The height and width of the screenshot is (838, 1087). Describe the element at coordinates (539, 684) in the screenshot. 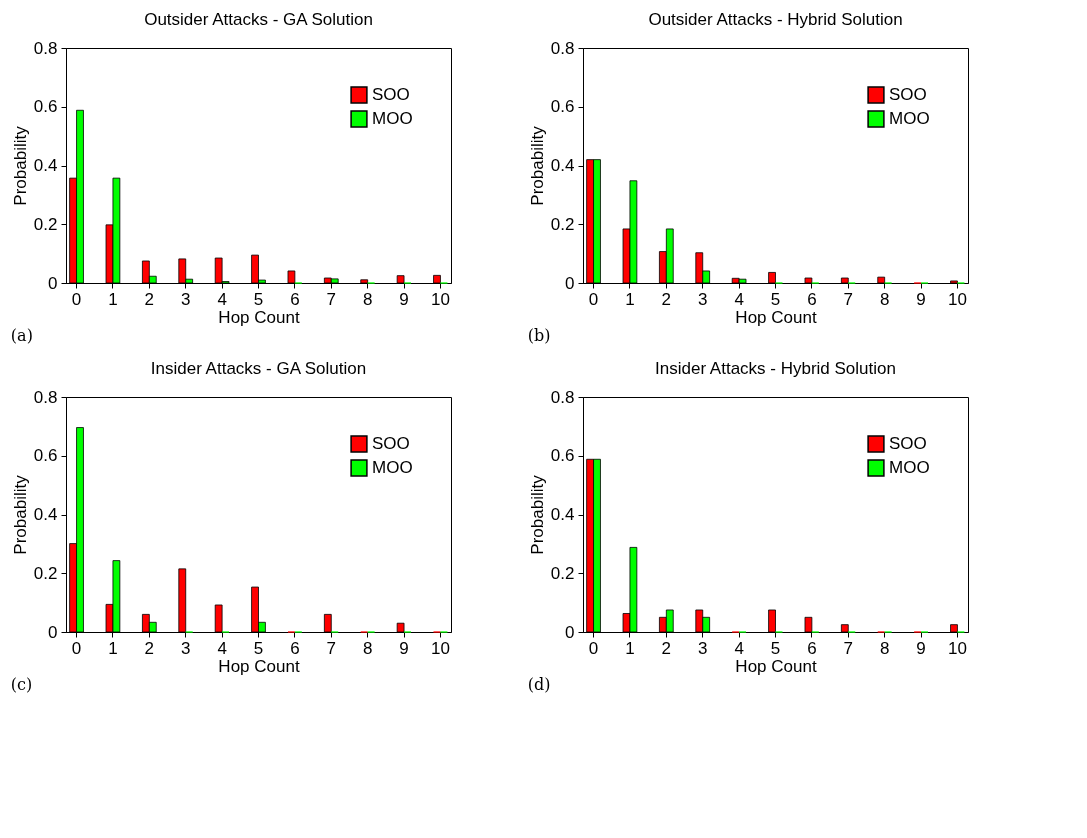

I see `text: (d)` at that location.